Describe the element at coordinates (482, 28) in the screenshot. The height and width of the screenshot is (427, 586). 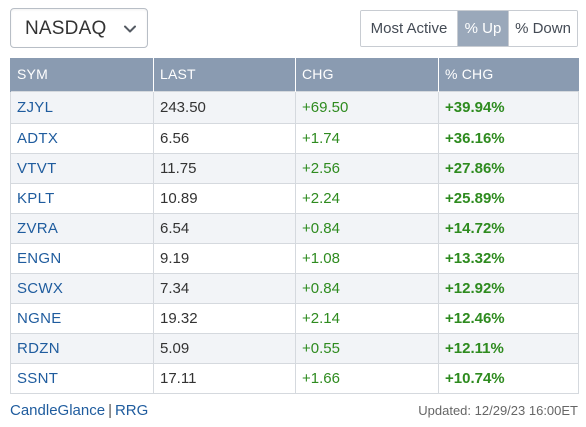
I see `percent-up-button: % Up` at that location.